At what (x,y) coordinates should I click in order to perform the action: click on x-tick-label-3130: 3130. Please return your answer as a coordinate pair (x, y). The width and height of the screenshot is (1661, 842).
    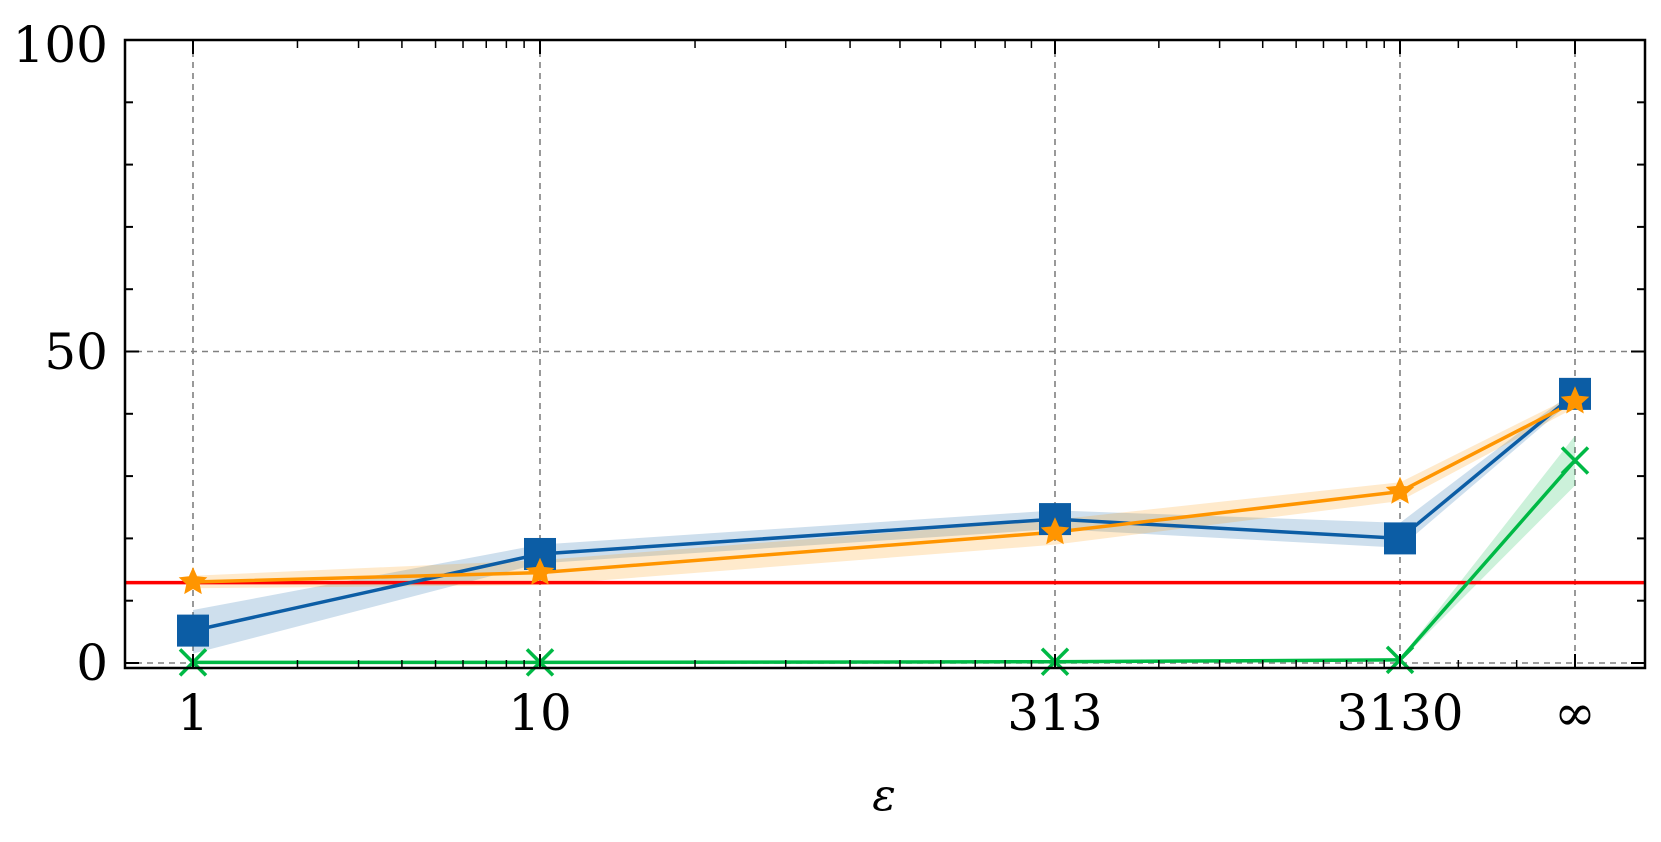
    Looking at the image, I should click on (1399, 713).